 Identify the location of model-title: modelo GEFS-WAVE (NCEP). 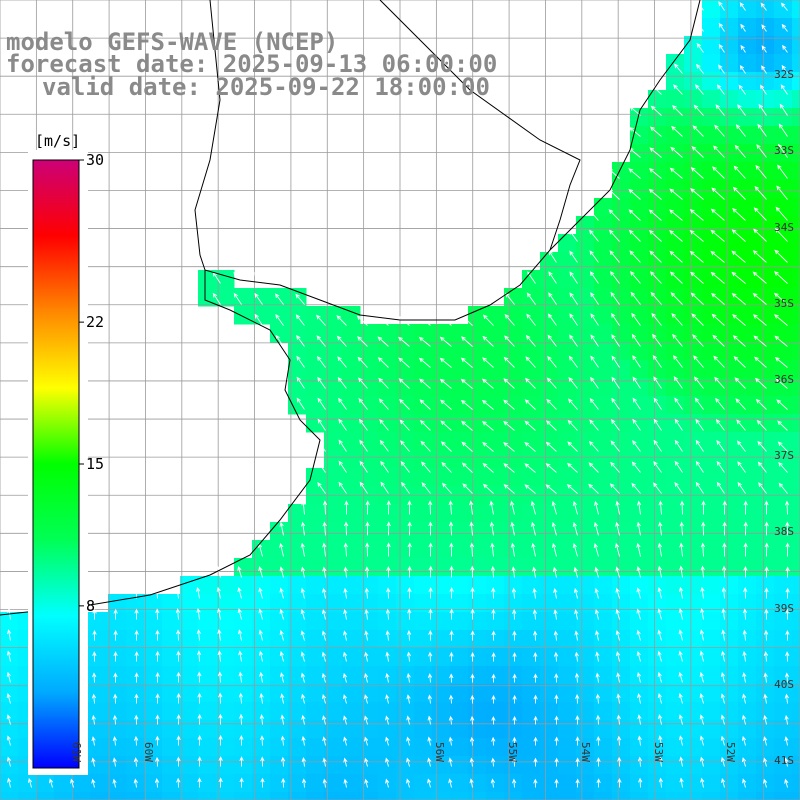
(172, 42).